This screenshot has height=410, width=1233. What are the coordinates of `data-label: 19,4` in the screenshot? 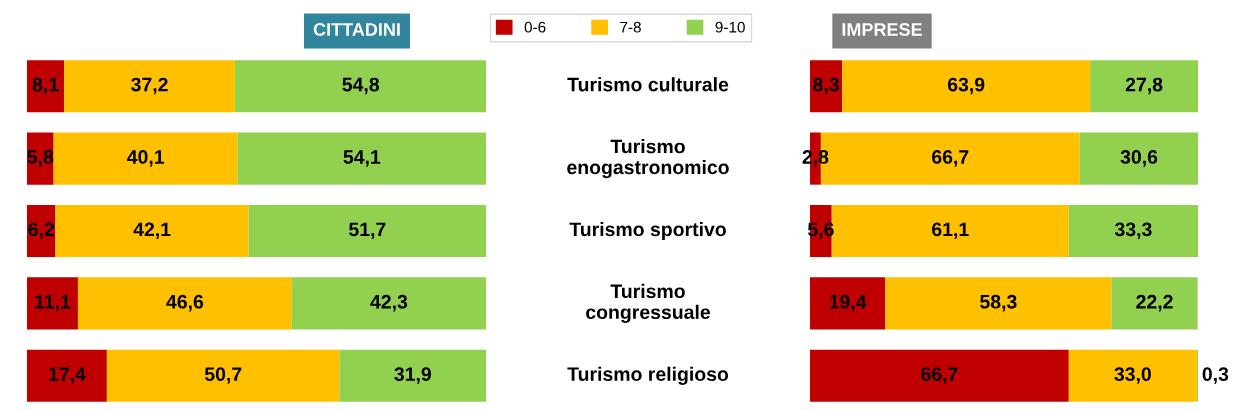 It's located at (848, 303).